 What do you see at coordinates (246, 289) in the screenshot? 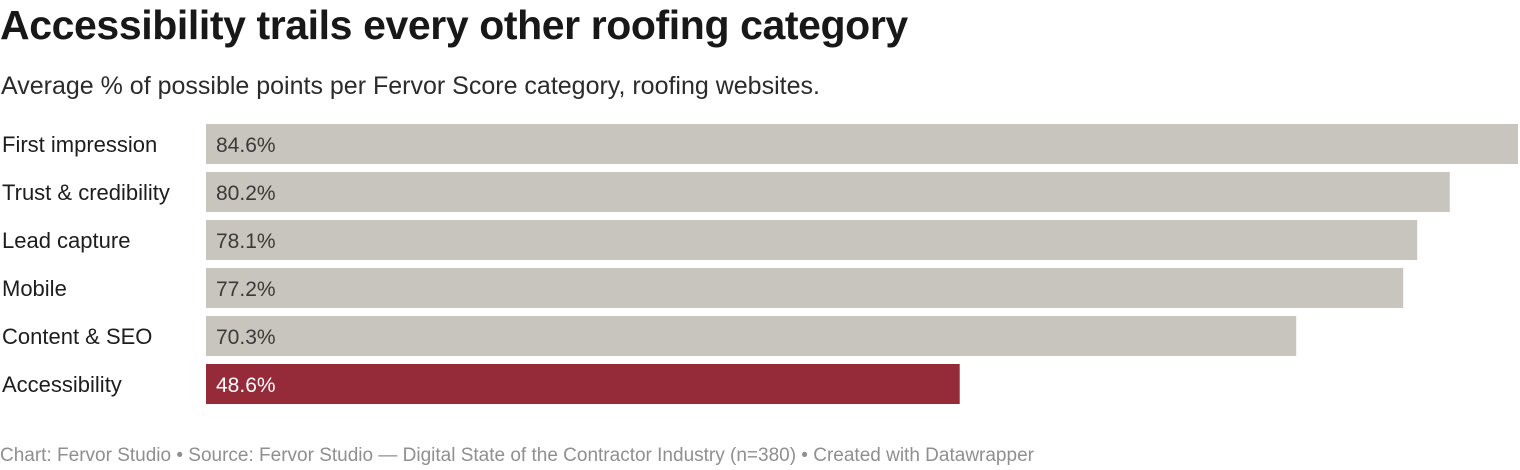
I see `value-label: 77.2%` at bounding box center [246, 289].